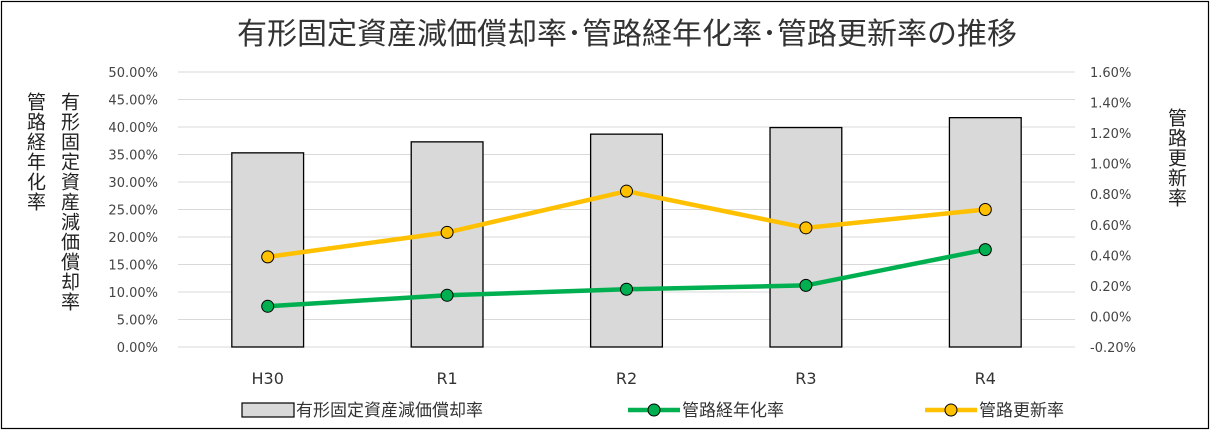 The width and height of the screenshot is (1210, 430). What do you see at coordinates (447, 244) in the screenshot?
I see `bar-R1` at bounding box center [447, 244].